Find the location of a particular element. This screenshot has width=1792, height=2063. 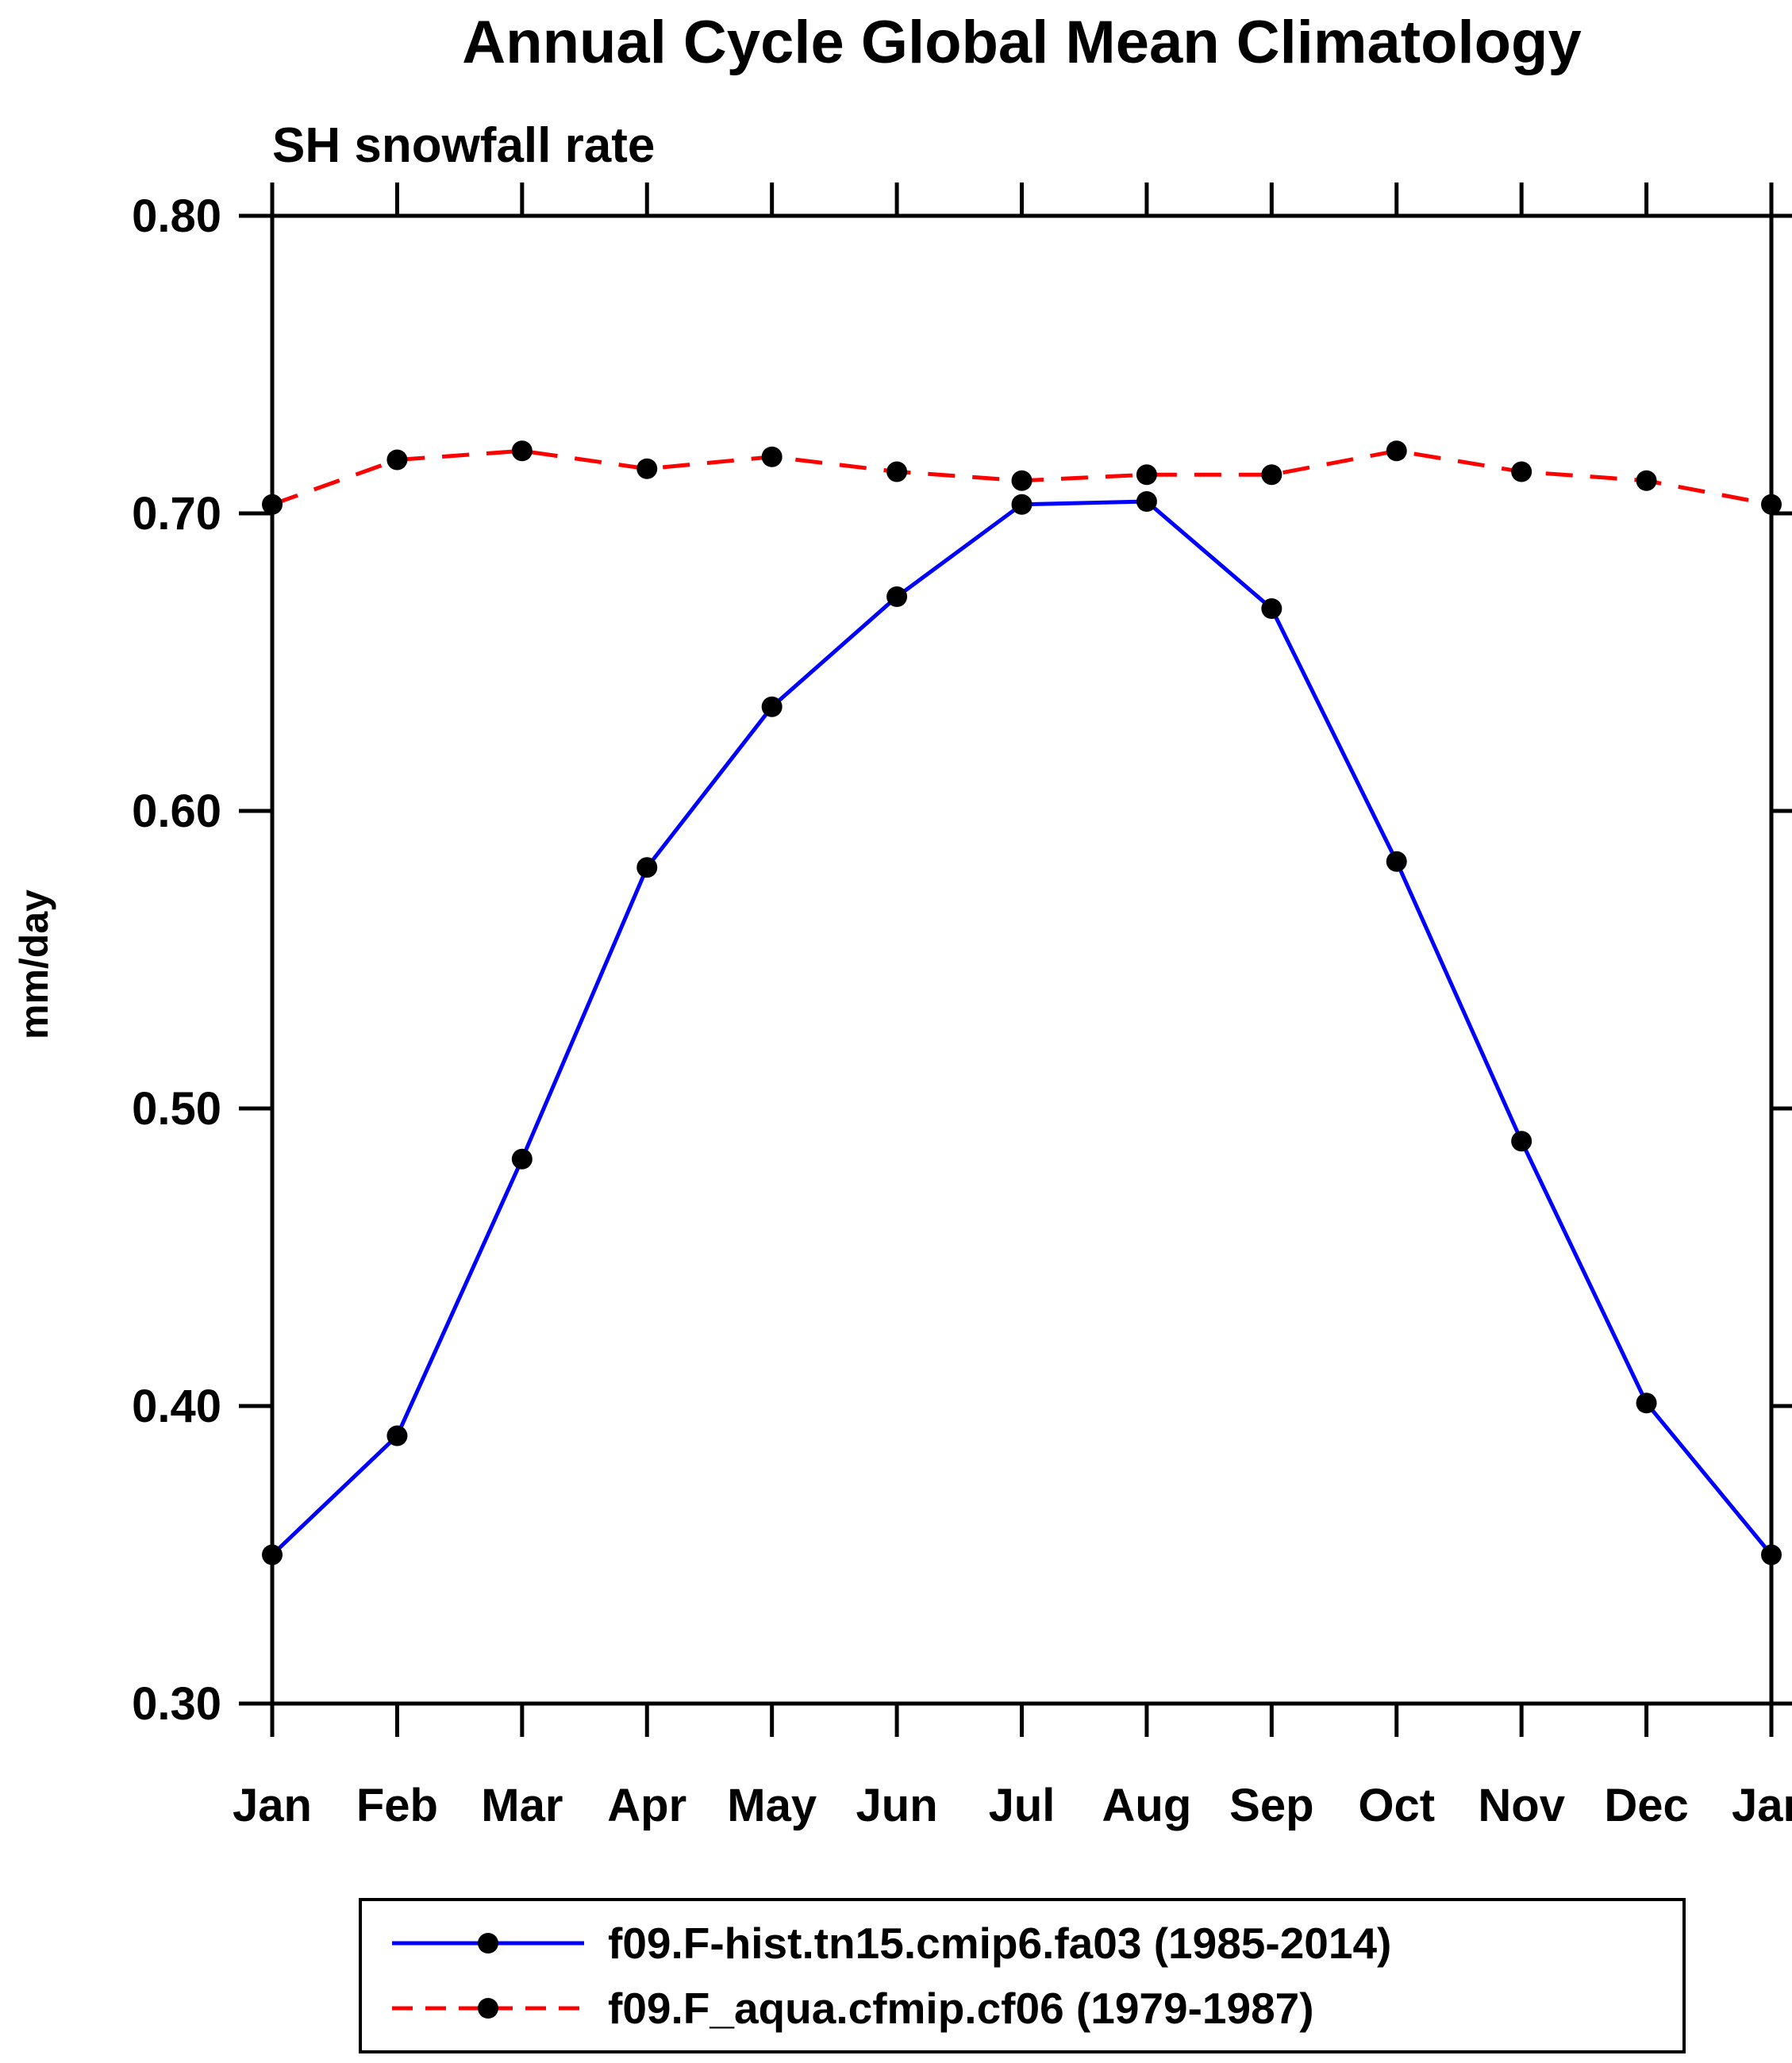

legend-item-aqua: f09.F_aqua.cfmip.cf06 (1979-1987) is located at coordinates (1035, 2009).